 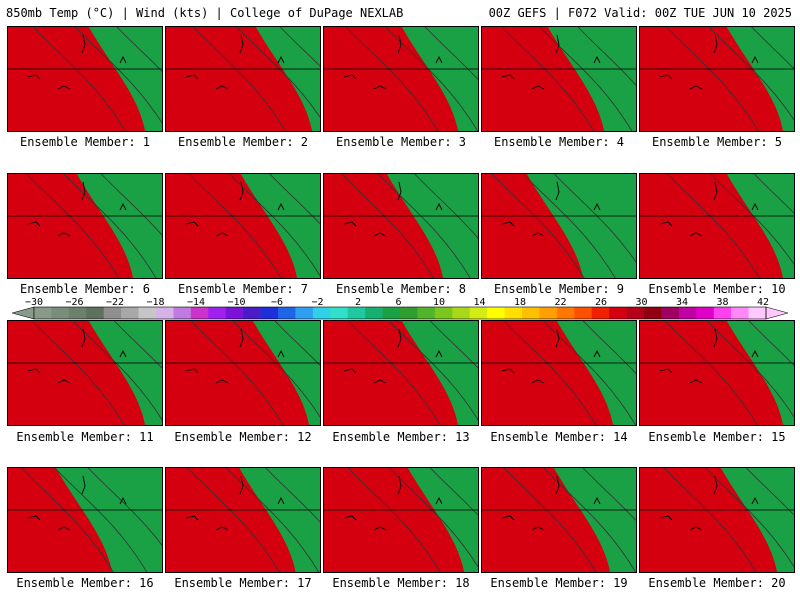 I want to click on ensemble-member-label: Ensemble Member: 19, so click(x=559, y=583).